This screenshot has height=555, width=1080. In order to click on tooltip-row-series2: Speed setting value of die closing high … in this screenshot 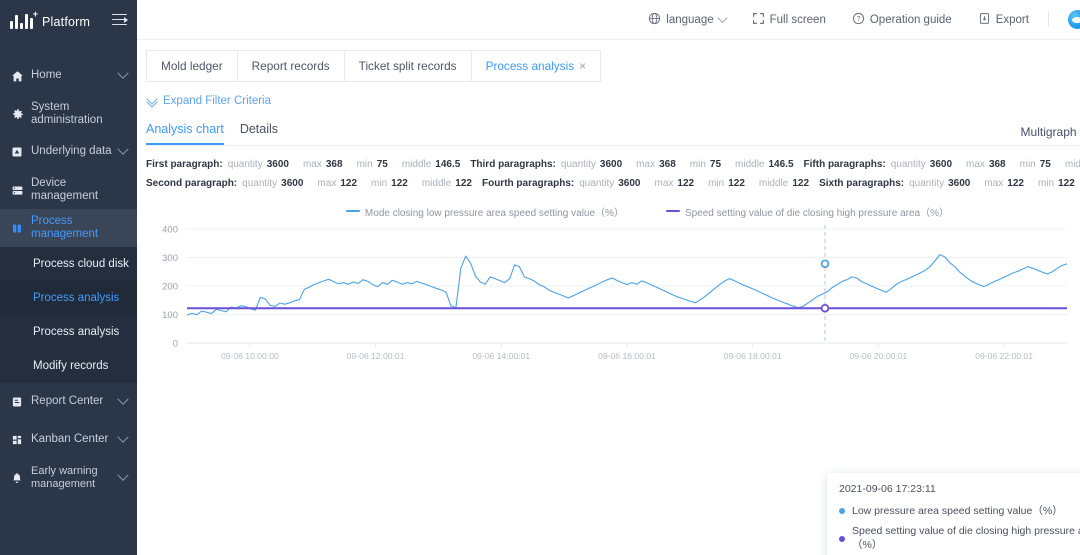, I will do `click(959, 538)`.